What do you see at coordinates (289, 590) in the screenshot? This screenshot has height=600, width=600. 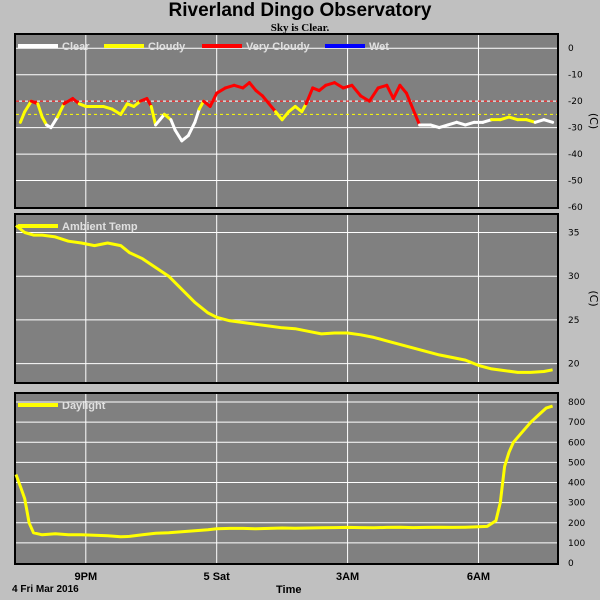 I see `x-axis-label: Time` at bounding box center [289, 590].